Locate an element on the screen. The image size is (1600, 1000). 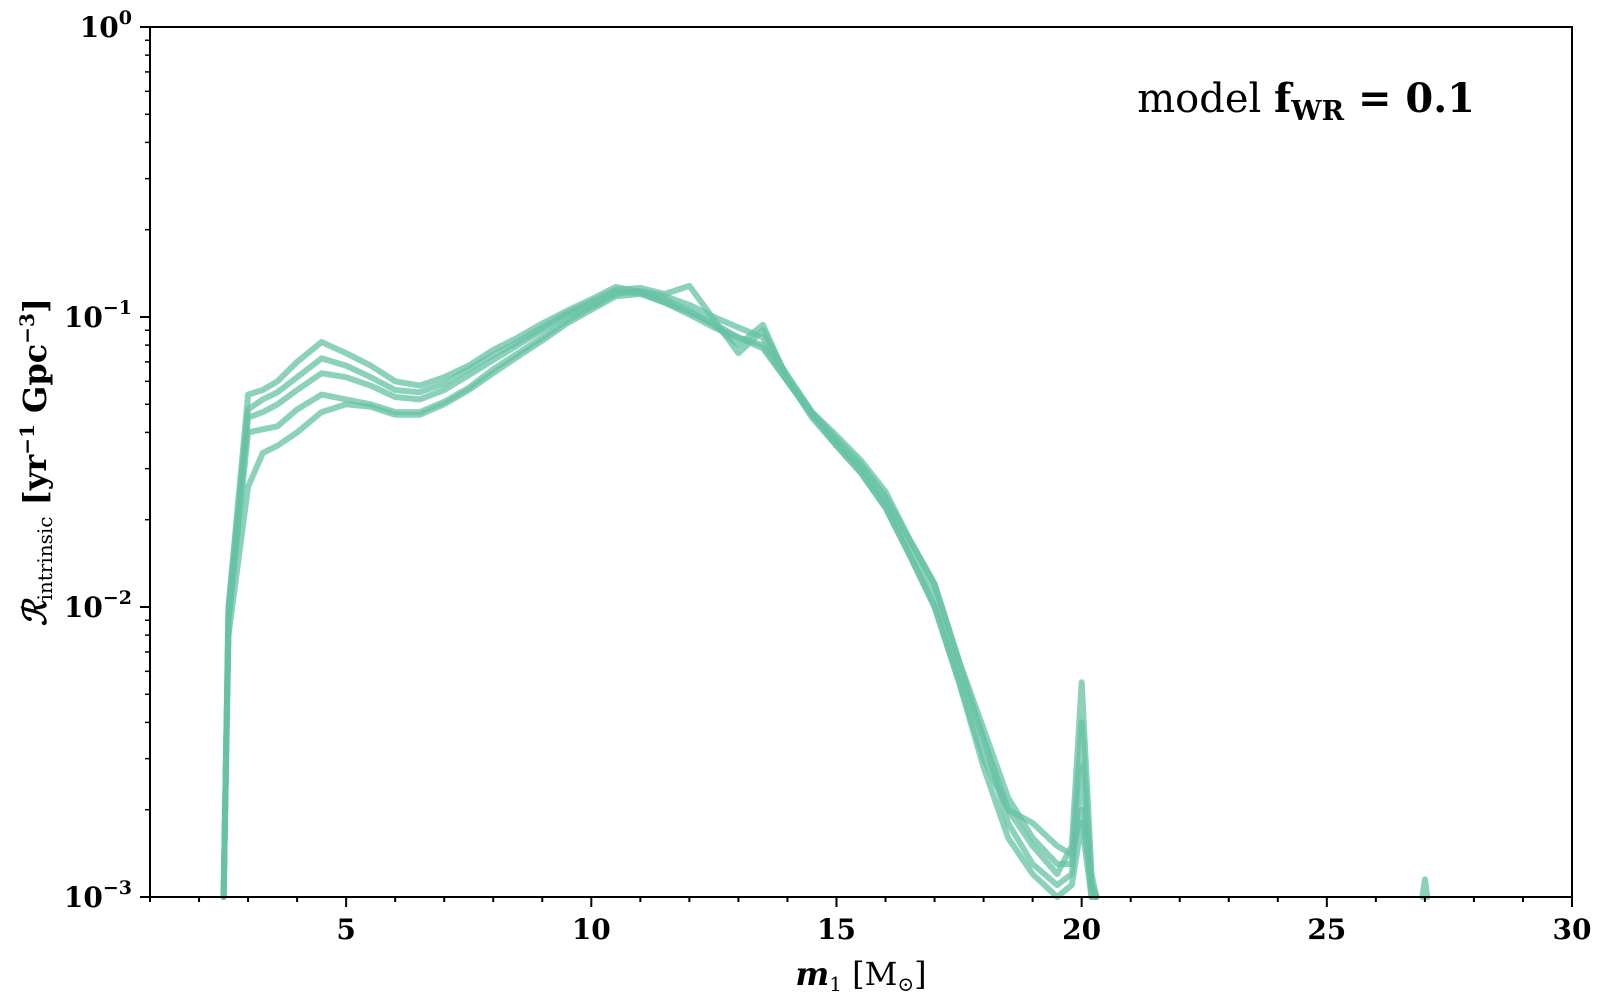
x-tick-label: 10 is located at coordinates (591, 929).